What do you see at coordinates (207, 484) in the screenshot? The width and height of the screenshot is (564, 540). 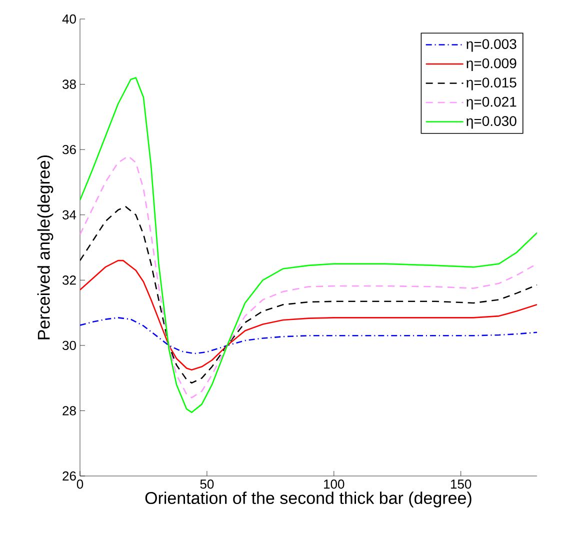 I see `x-tick-label: 50` at bounding box center [207, 484].